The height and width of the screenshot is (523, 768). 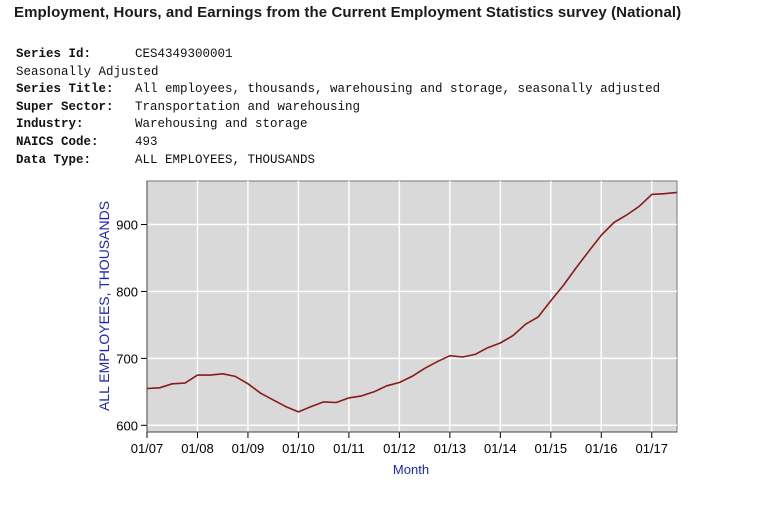 What do you see at coordinates (551, 448) in the screenshot?
I see `x-tick-label: 01/15` at bounding box center [551, 448].